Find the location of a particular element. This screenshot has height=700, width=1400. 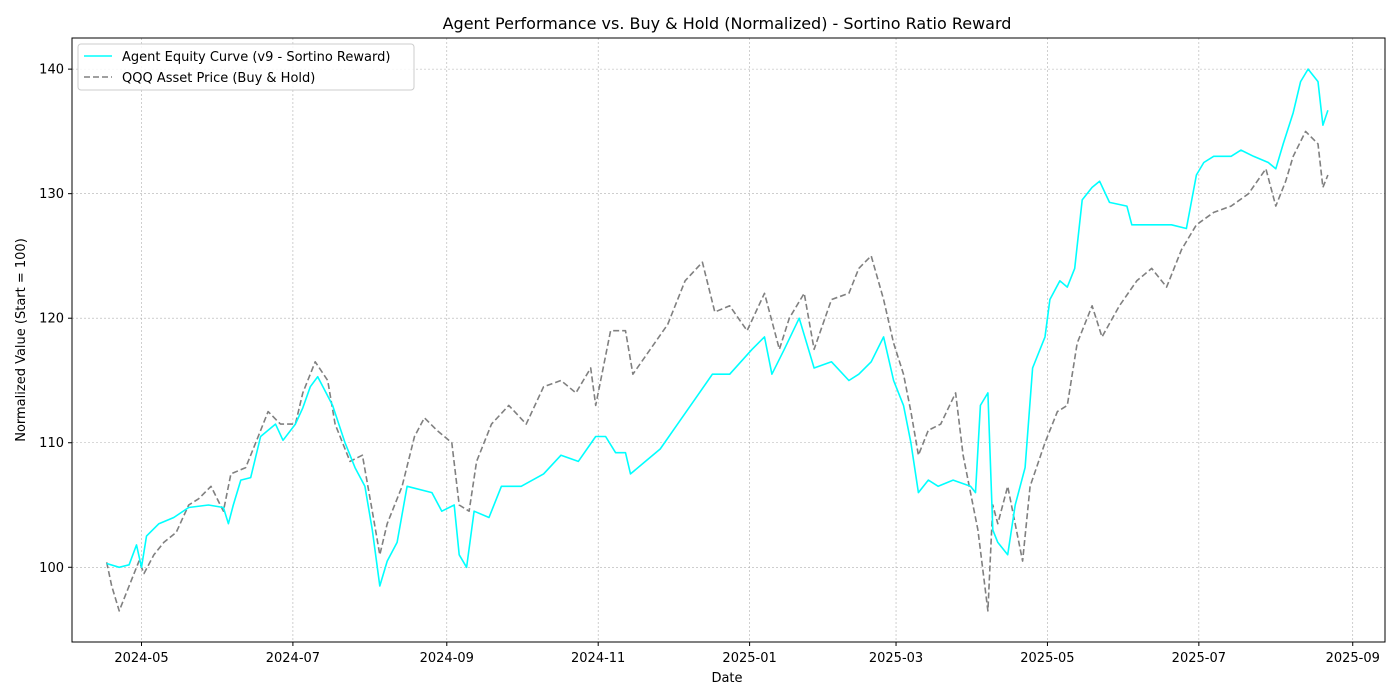

x-tick-label: 2024-09 is located at coordinates (447, 658).